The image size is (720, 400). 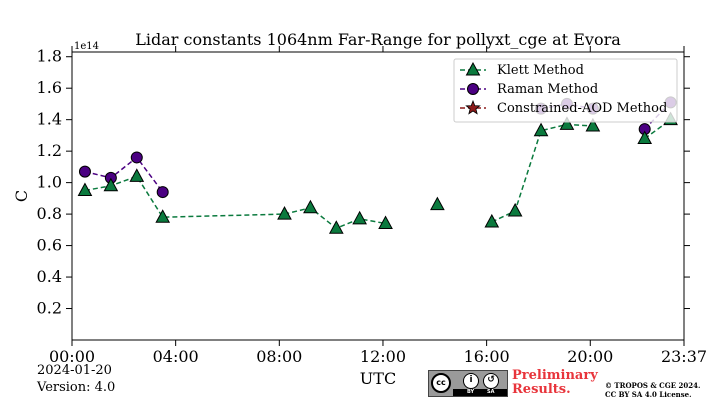 I want to click on y-tick-label: 1.2, so click(x=49, y=150).